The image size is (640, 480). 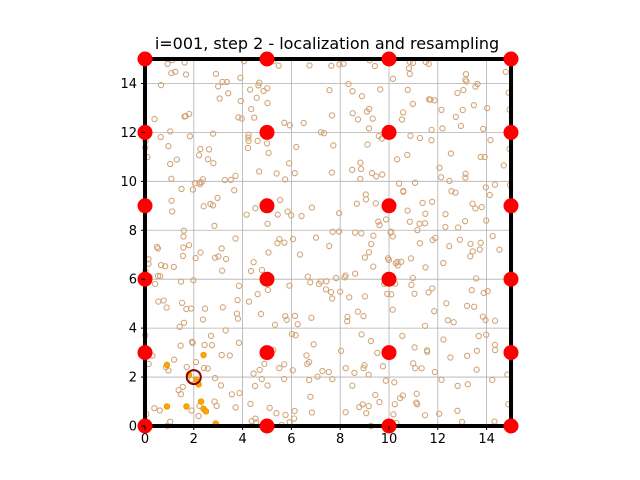 I want to click on x-tick-label: 10, so click(x=389, y=439).